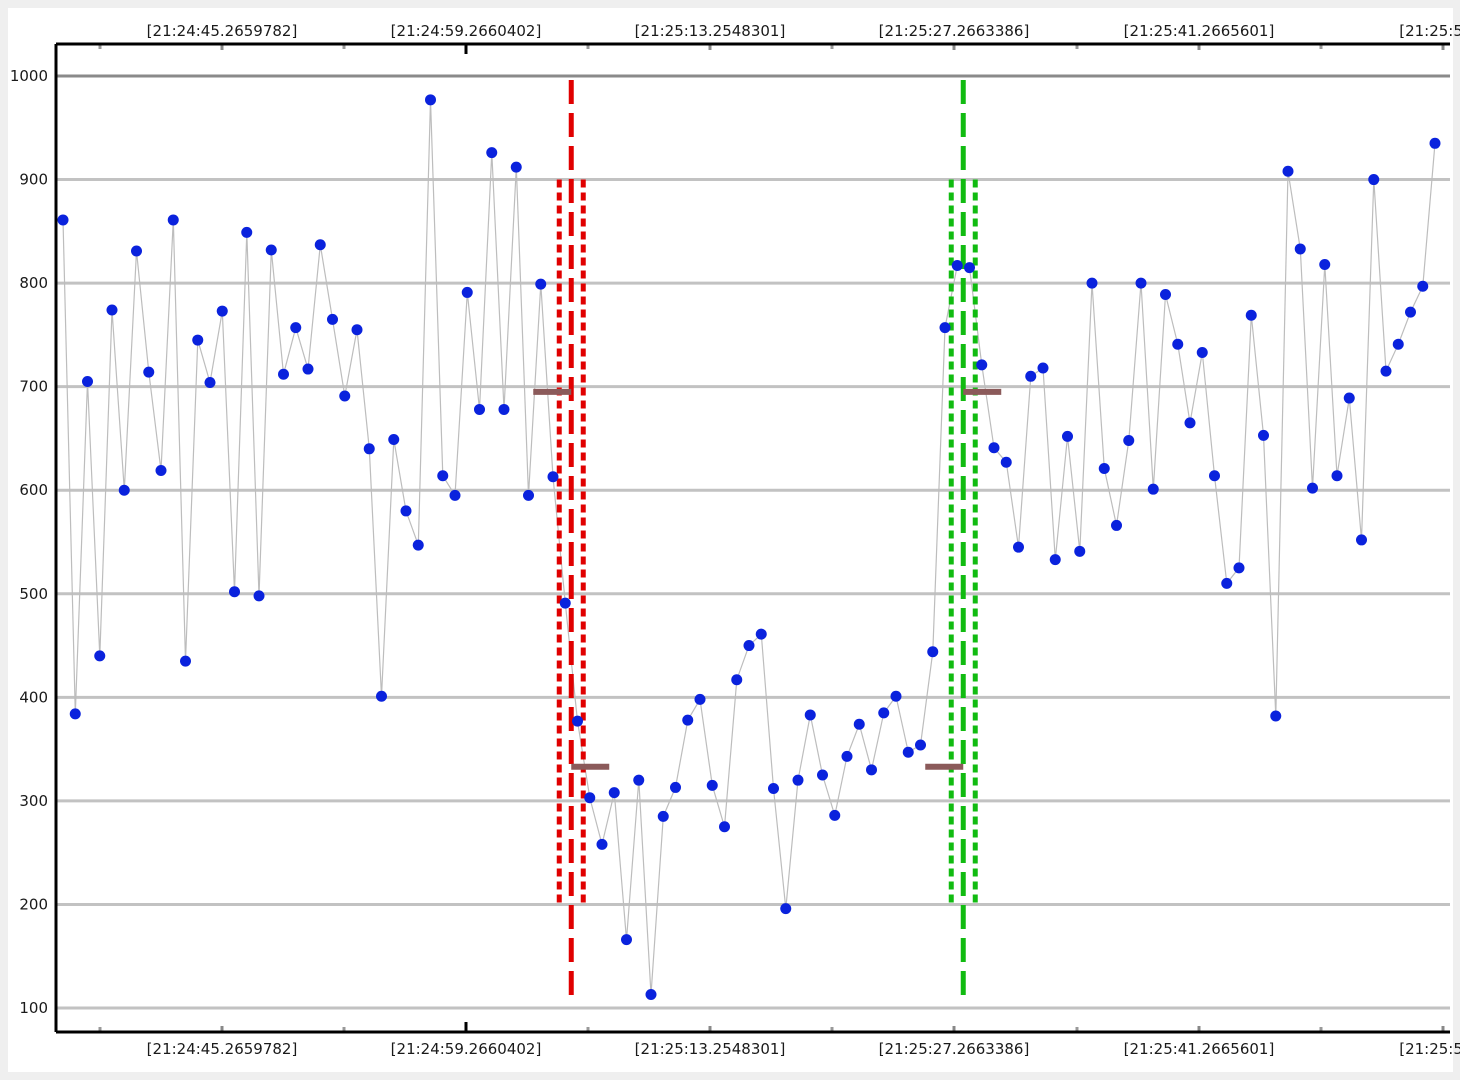 Image resolution: width=1460 pixels, height=1080 pixels. I want to click on y-tick-label: 900, so click(33, 180).